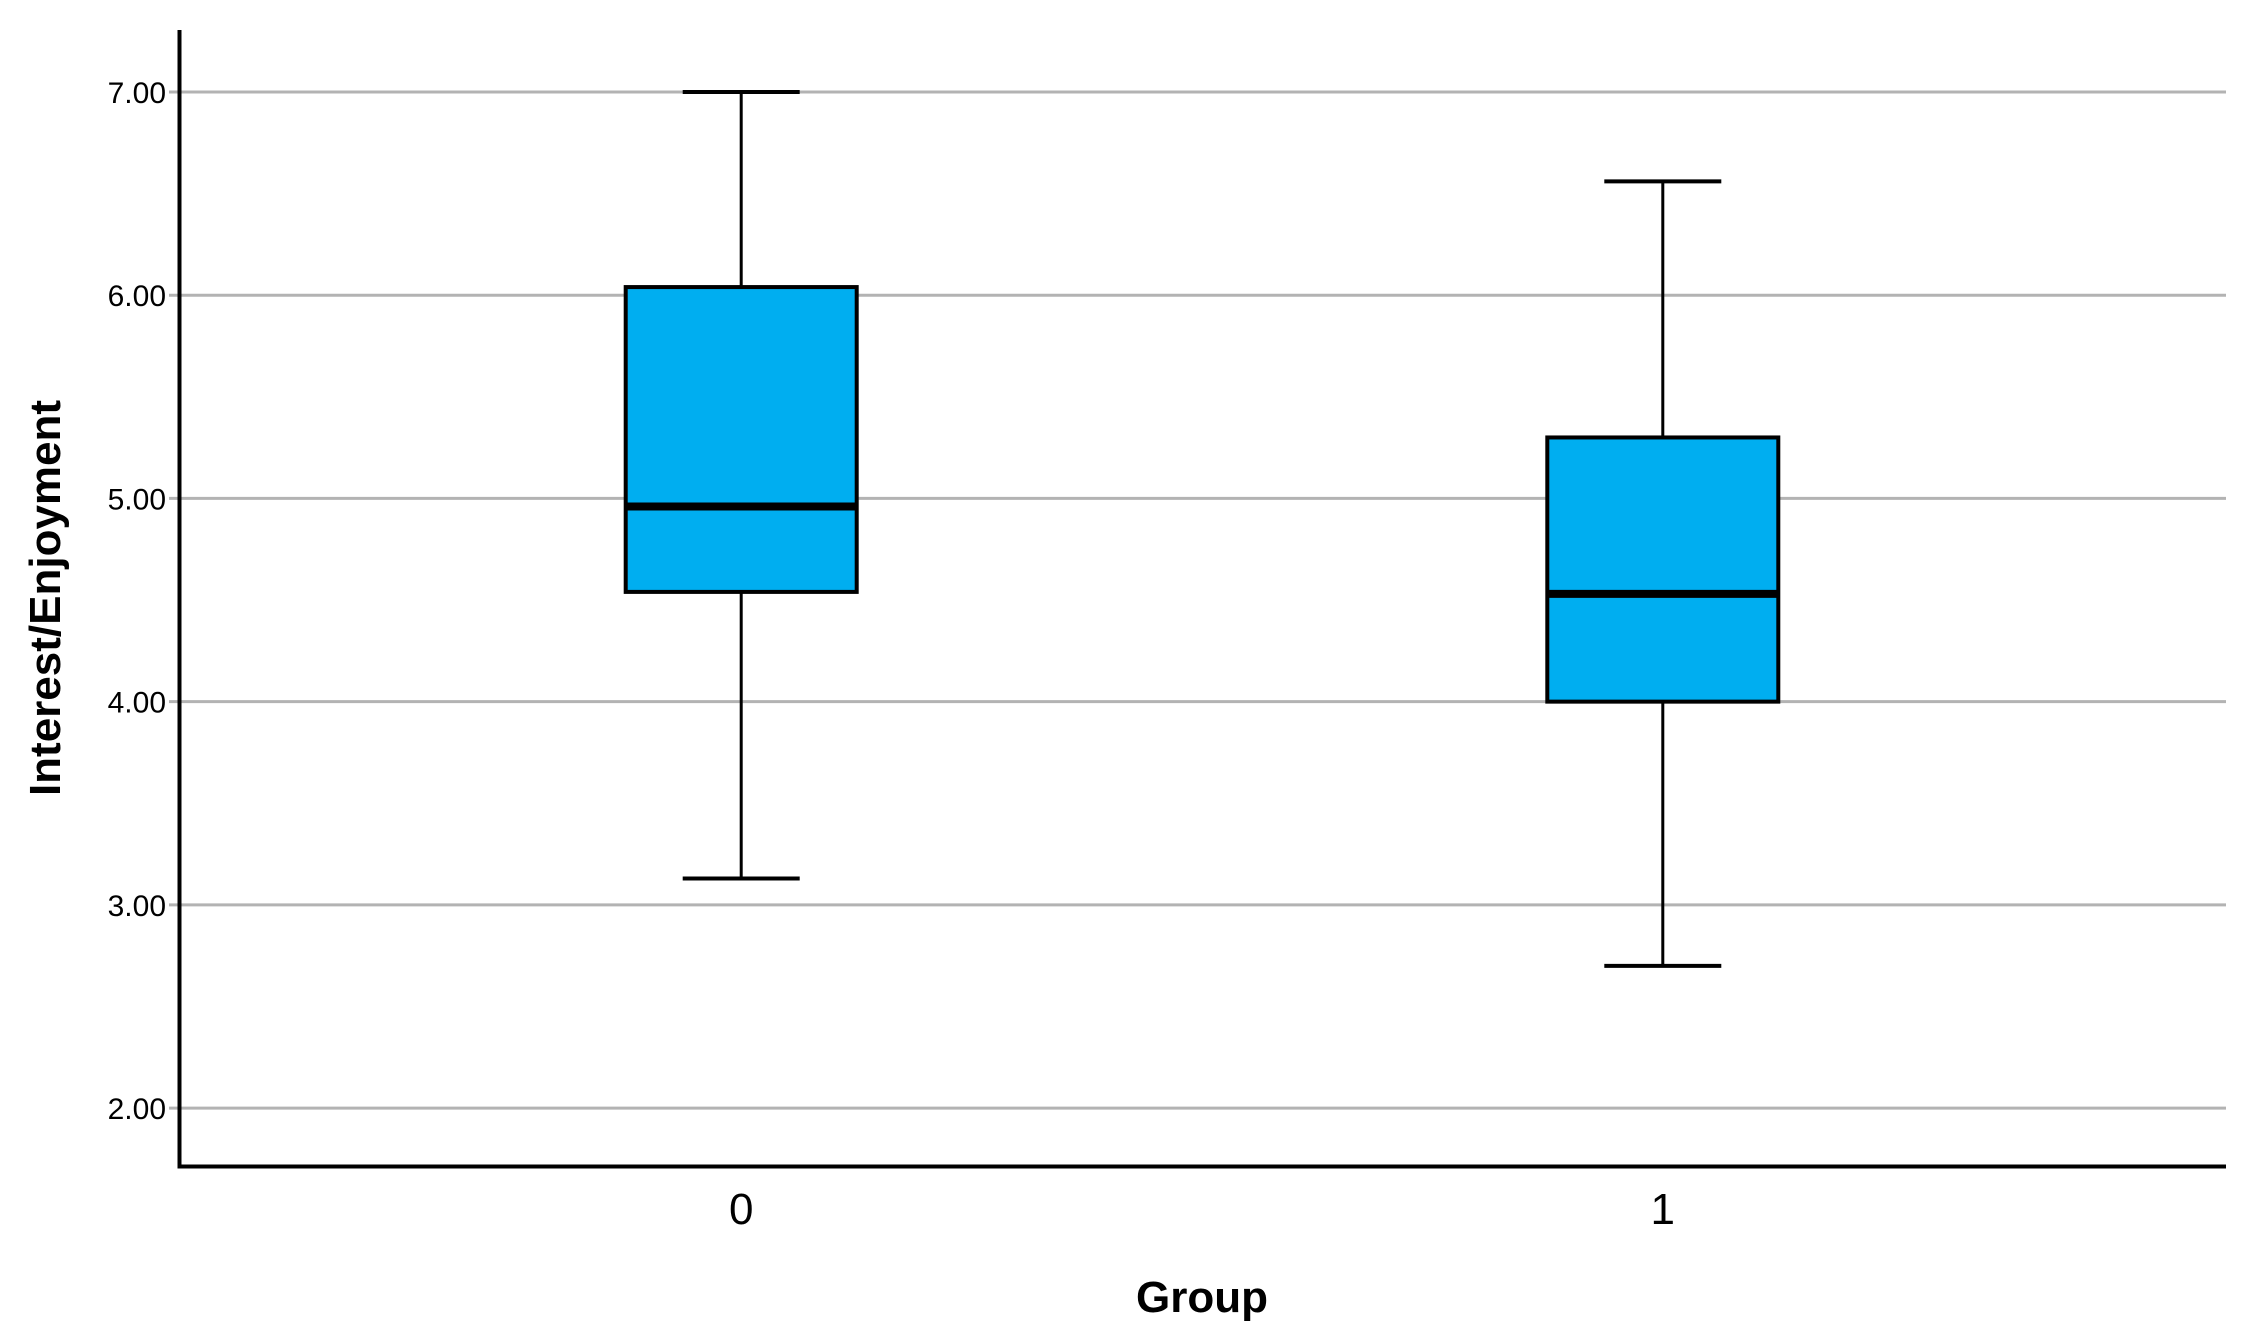 This screenshot has width=2262, height=1342. Describe the element at coordinates (137, 703) in the screenshot. I see `y-tick-label-4.00: 4.00` at that location.